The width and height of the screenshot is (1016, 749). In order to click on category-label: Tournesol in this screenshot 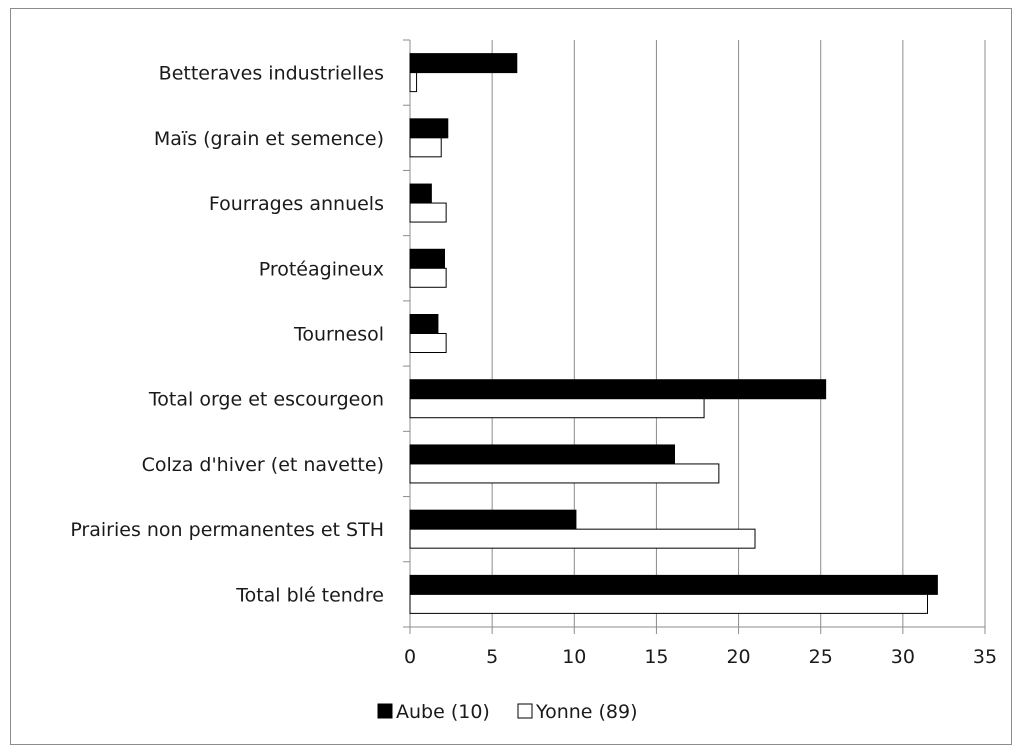, I will do `click(338, 335)`.